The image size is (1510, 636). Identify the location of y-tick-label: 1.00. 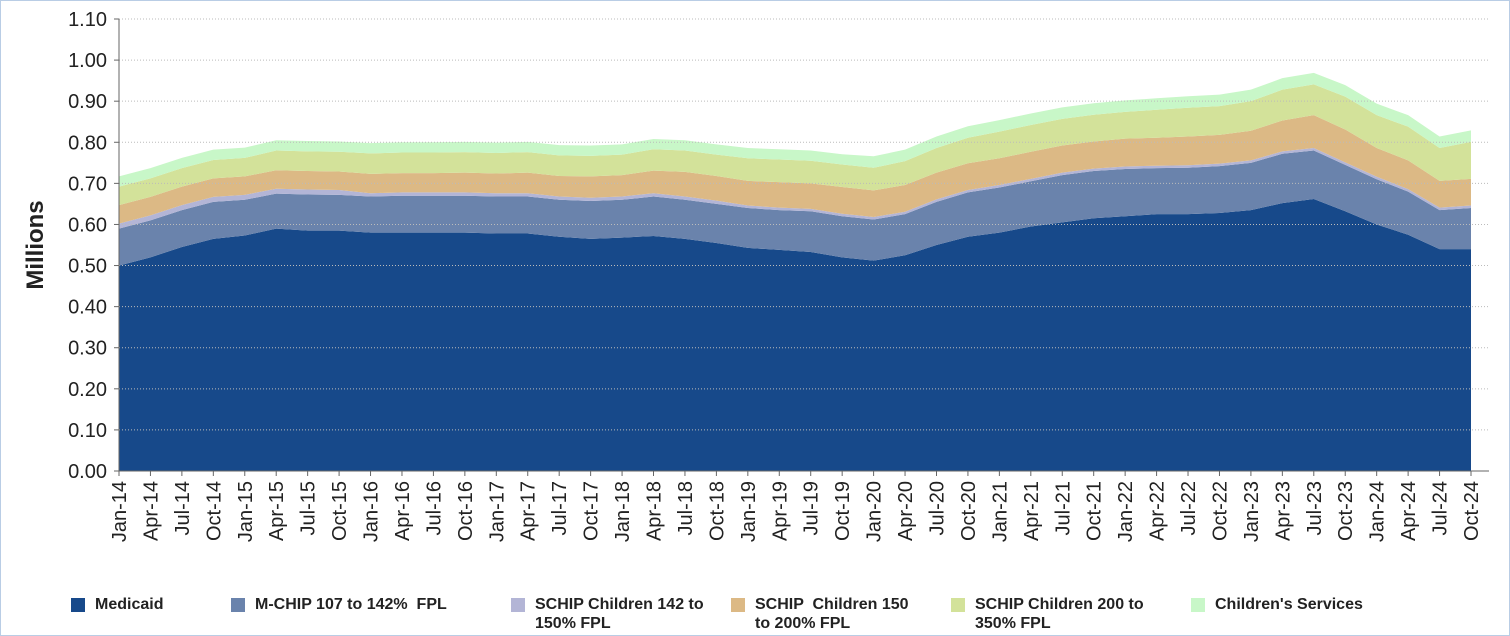
(87, 61).